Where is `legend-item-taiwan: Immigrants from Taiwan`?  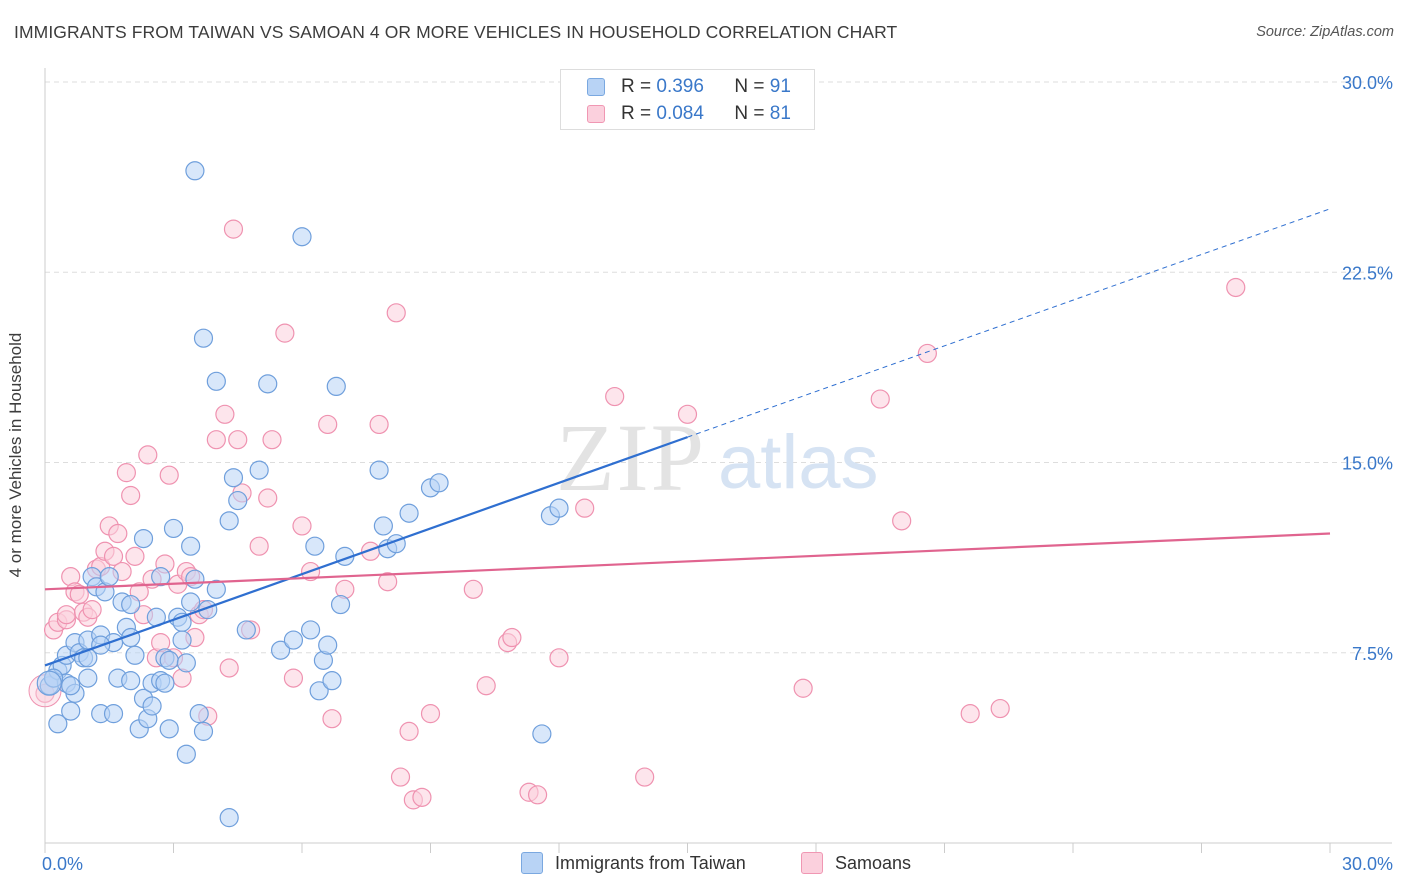
legend-item-taiwan: Immigrants from Taiwan is located at coordinates (633, 863).